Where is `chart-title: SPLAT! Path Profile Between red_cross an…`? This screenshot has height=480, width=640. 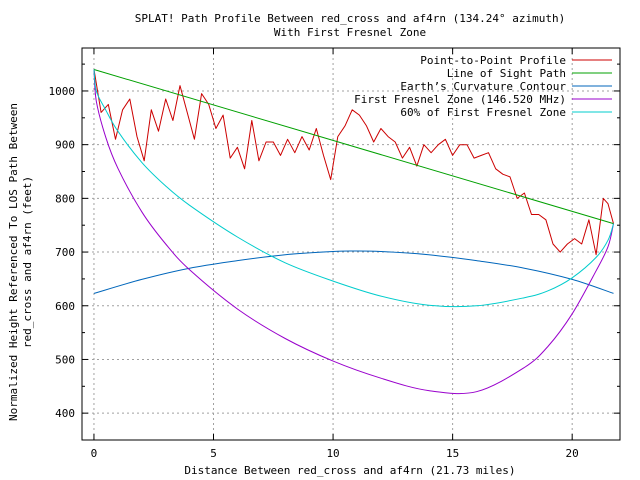 chart-title: SPLAT! Path Profile Between red_cross an… is located at coordinates (350, 18).